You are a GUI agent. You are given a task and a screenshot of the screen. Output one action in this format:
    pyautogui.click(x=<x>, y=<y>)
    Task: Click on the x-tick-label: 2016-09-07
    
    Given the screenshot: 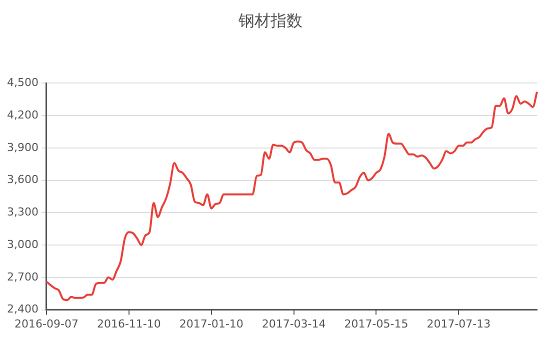 What is the action you would take?
    pyautogui.click(x=46, y=323)
    